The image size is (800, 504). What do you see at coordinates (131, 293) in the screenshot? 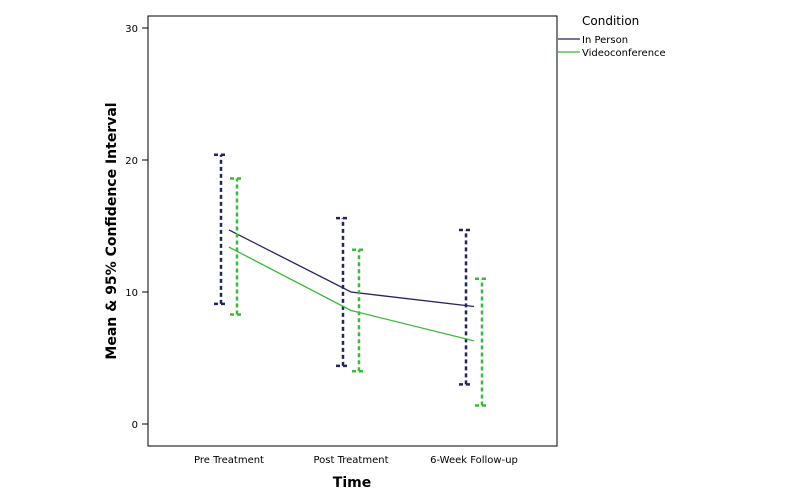
I see `y-tick-label: 10` at bounding box center [131, 293].